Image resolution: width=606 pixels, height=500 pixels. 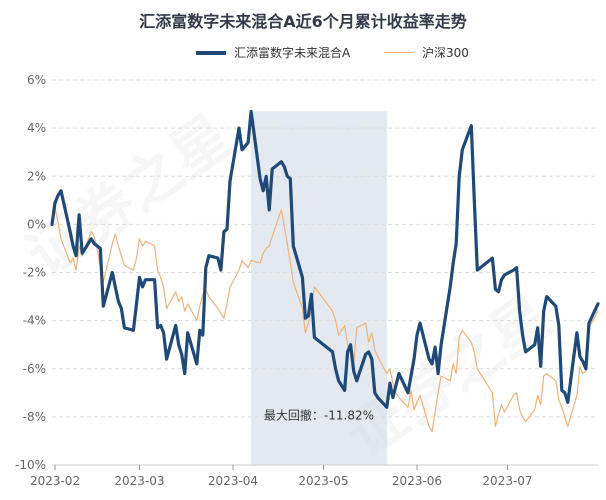 I want to click on x-tick-label: 2023-03, so click(x=139, y=481).